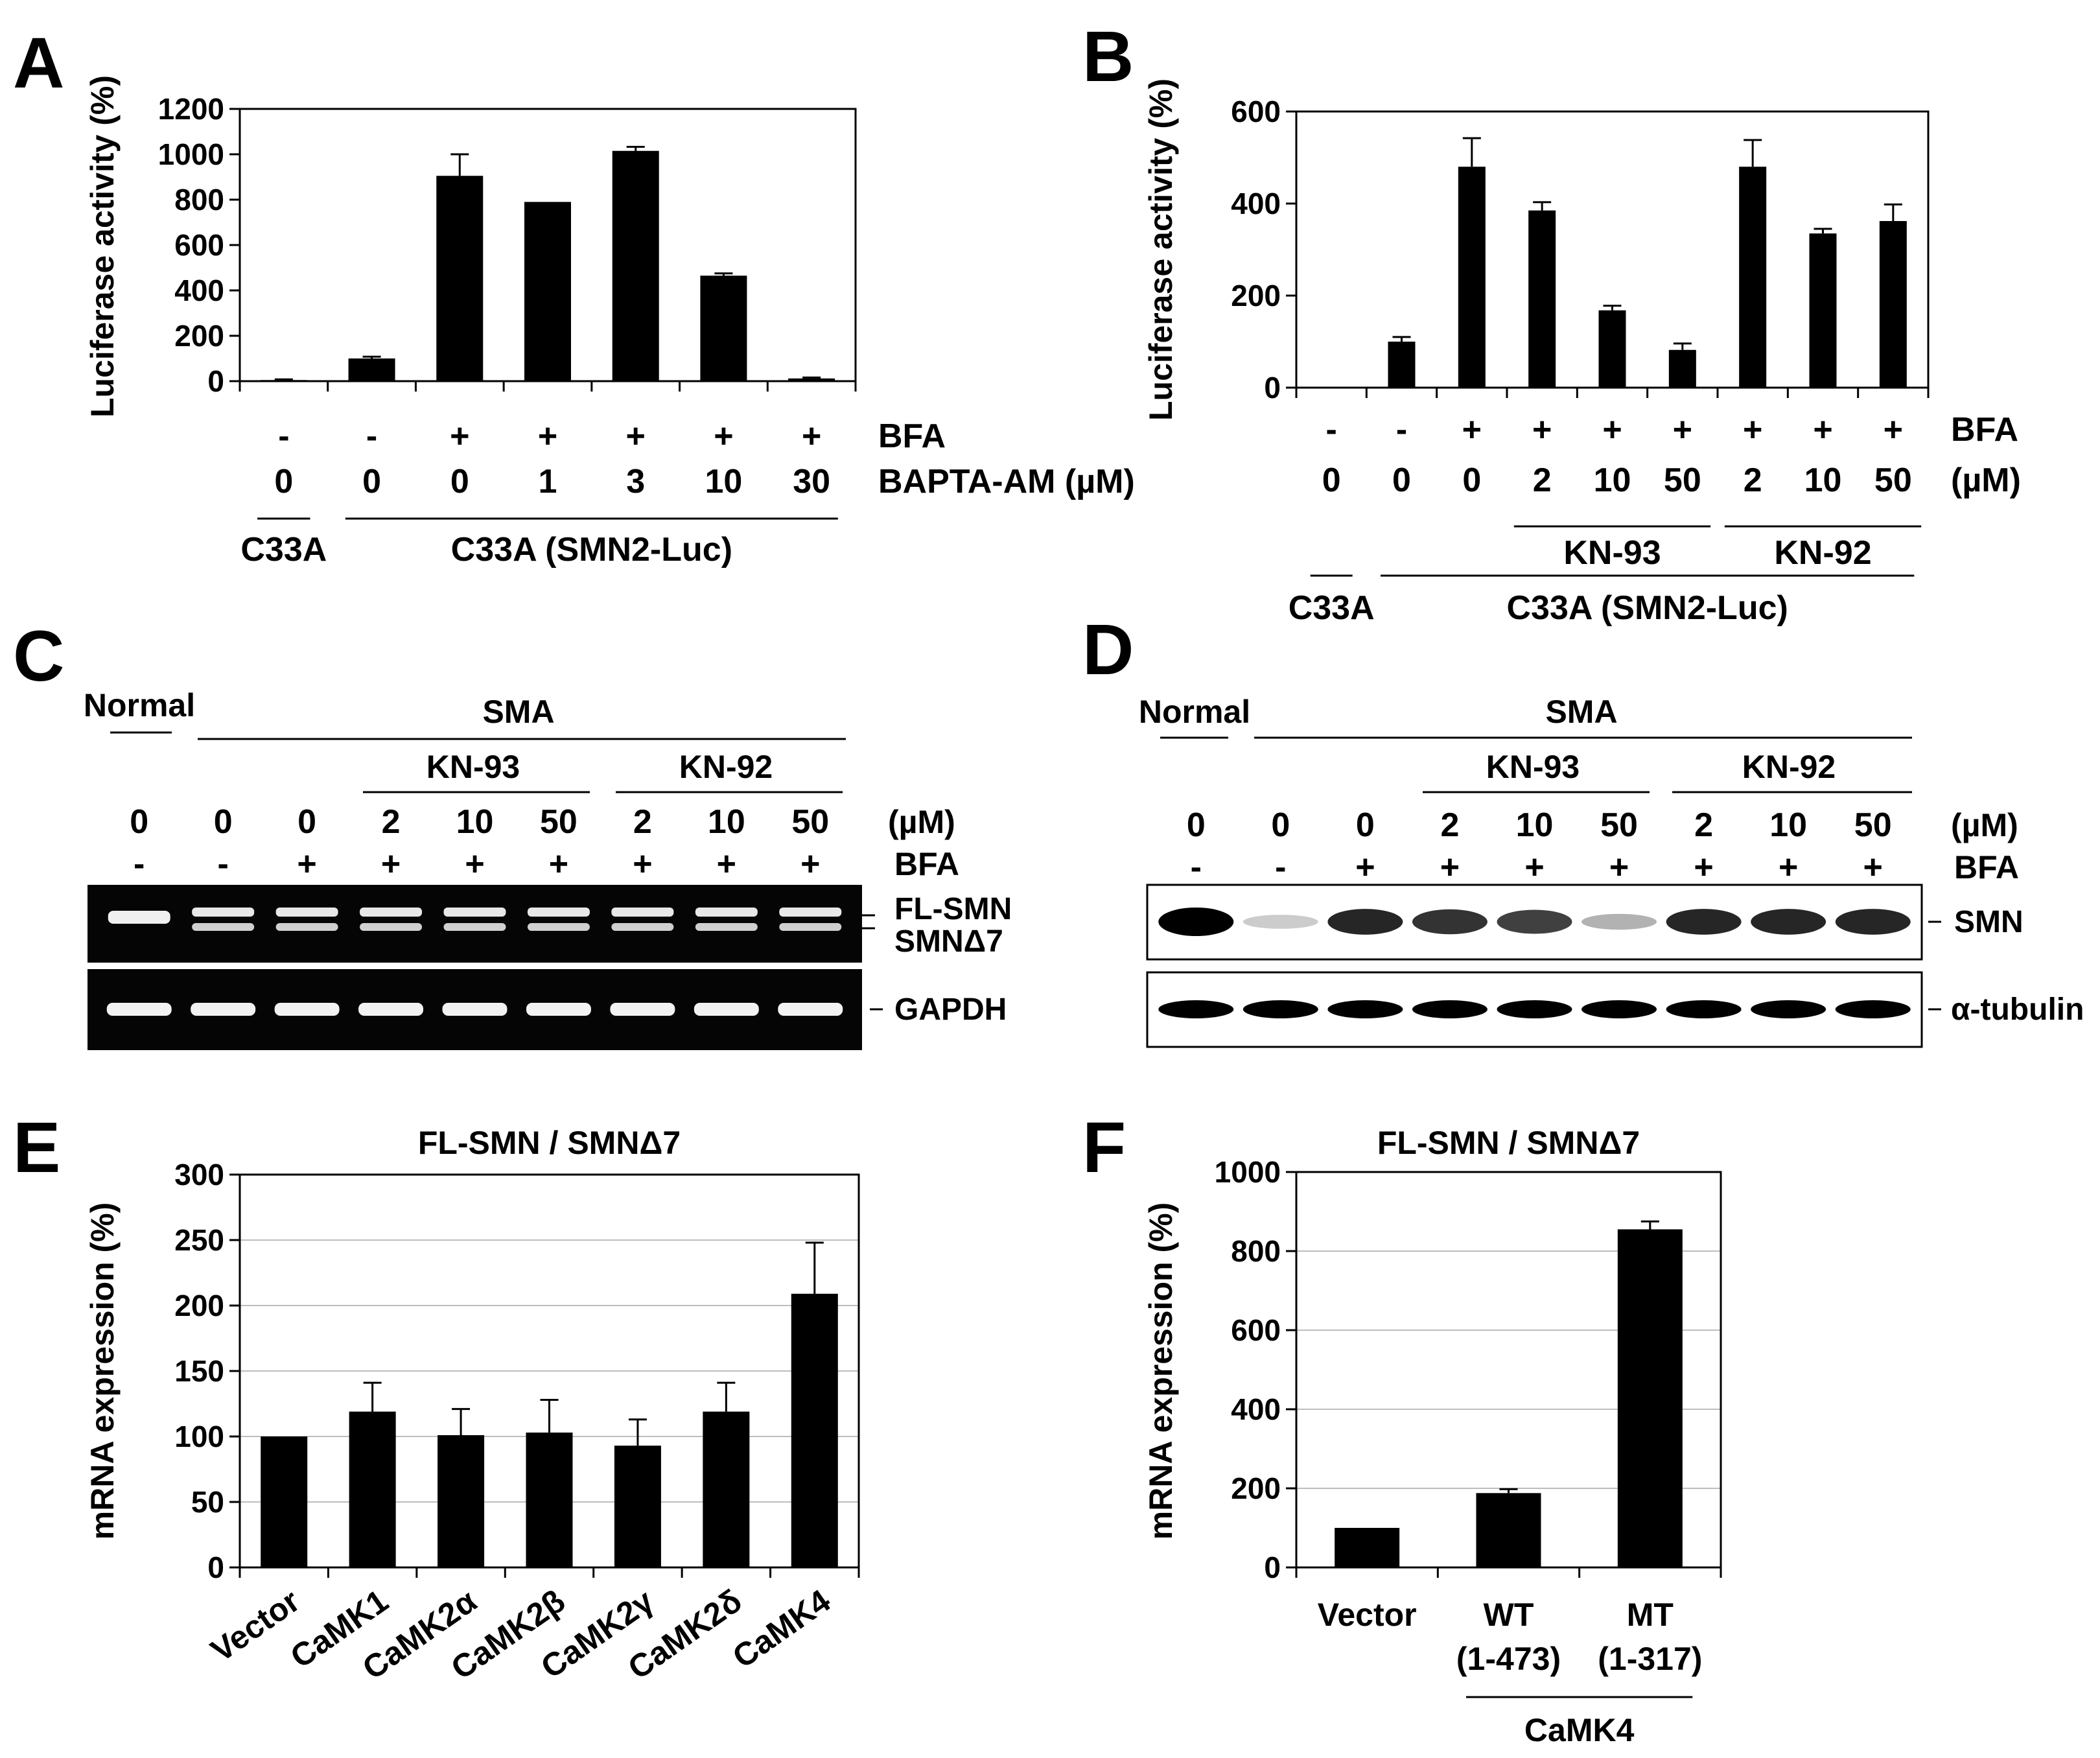 This screenshot has width=2100, height=1758. Describe the element at coordinates (1788, 922) in the screenshot. I see `band-smn` at that location.